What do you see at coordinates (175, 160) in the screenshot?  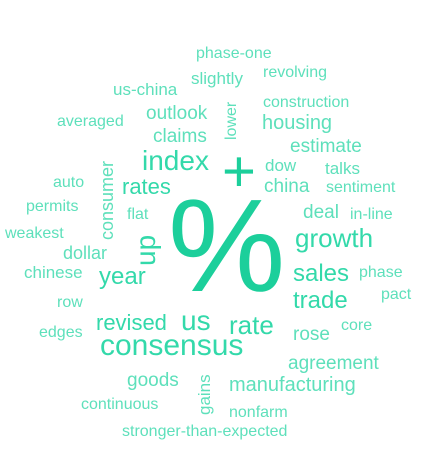 I see `word-index: index` at bounding box center [175, 160].